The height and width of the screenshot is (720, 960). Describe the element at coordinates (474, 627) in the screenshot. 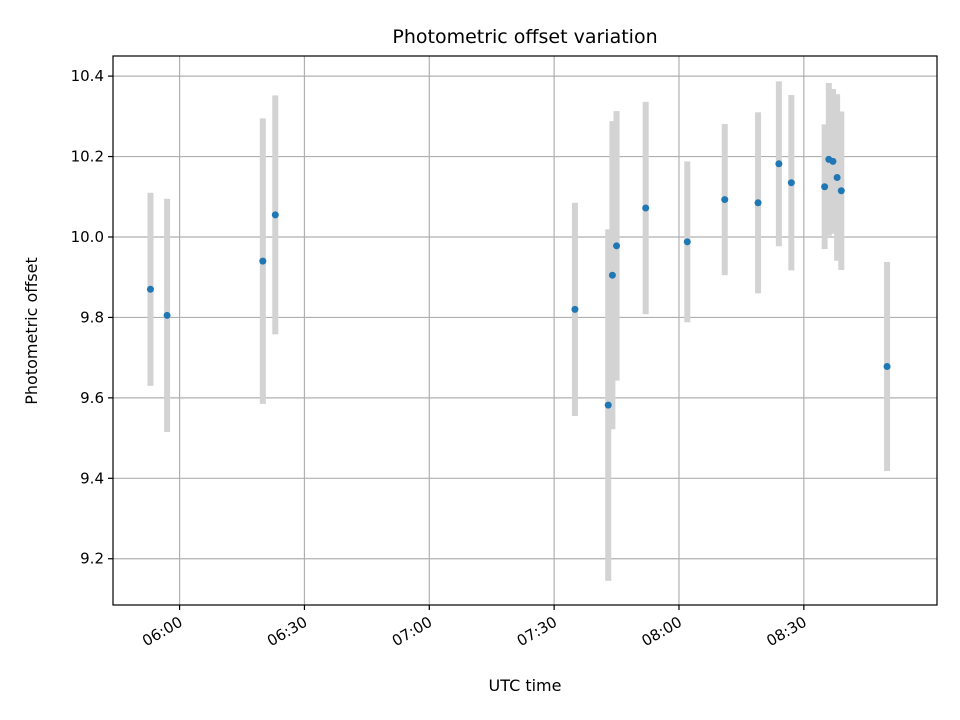

I see `x-axis: 06:00 06:30 07:00 07:30 08:00 08:30` at that location.